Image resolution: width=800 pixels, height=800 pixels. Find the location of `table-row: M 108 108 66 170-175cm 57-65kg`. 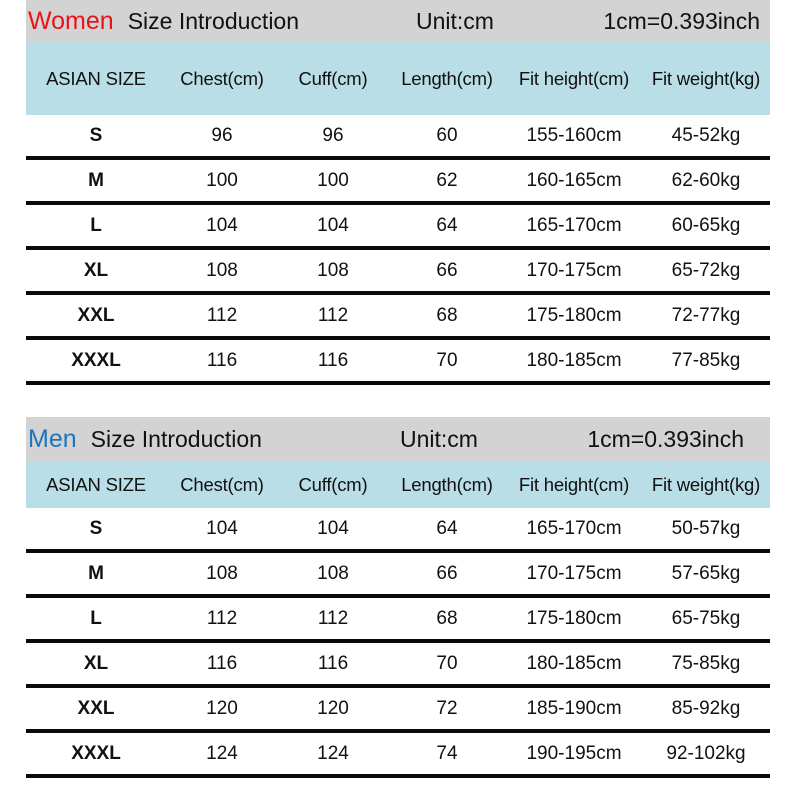

table-row: M 108 108 66 170-175cm 57-65kg is located at coordinates (398, 575).